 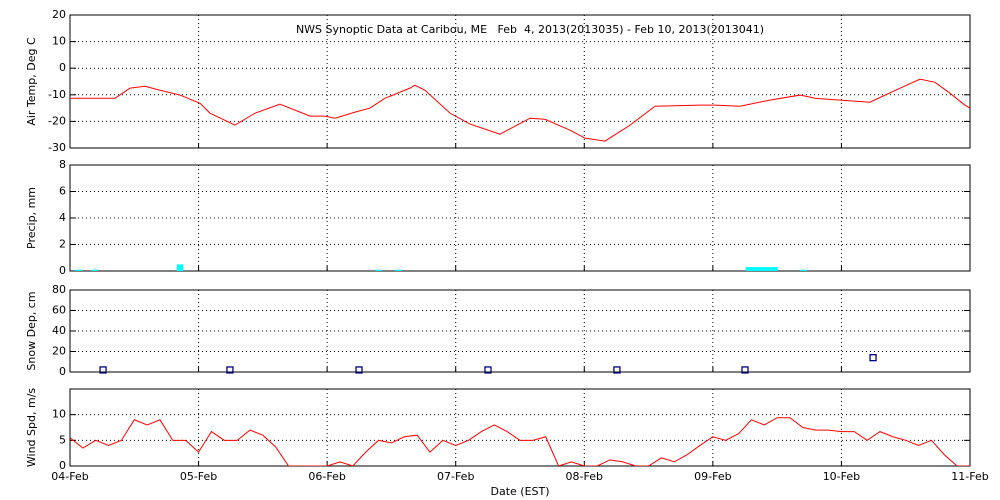 I want to click on y-tick-label: 80, so click(x=59, y=289).